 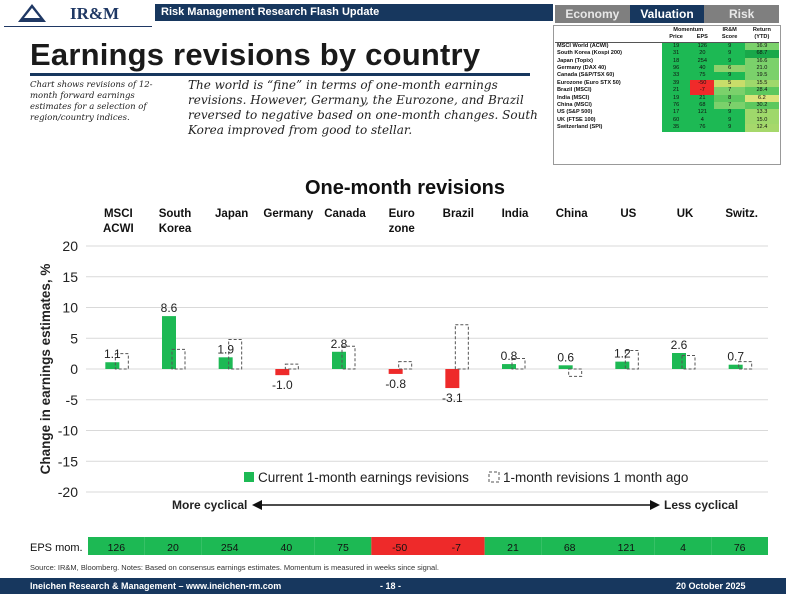 I want to click on data-label: 2.6, so click(x=679, y=345).